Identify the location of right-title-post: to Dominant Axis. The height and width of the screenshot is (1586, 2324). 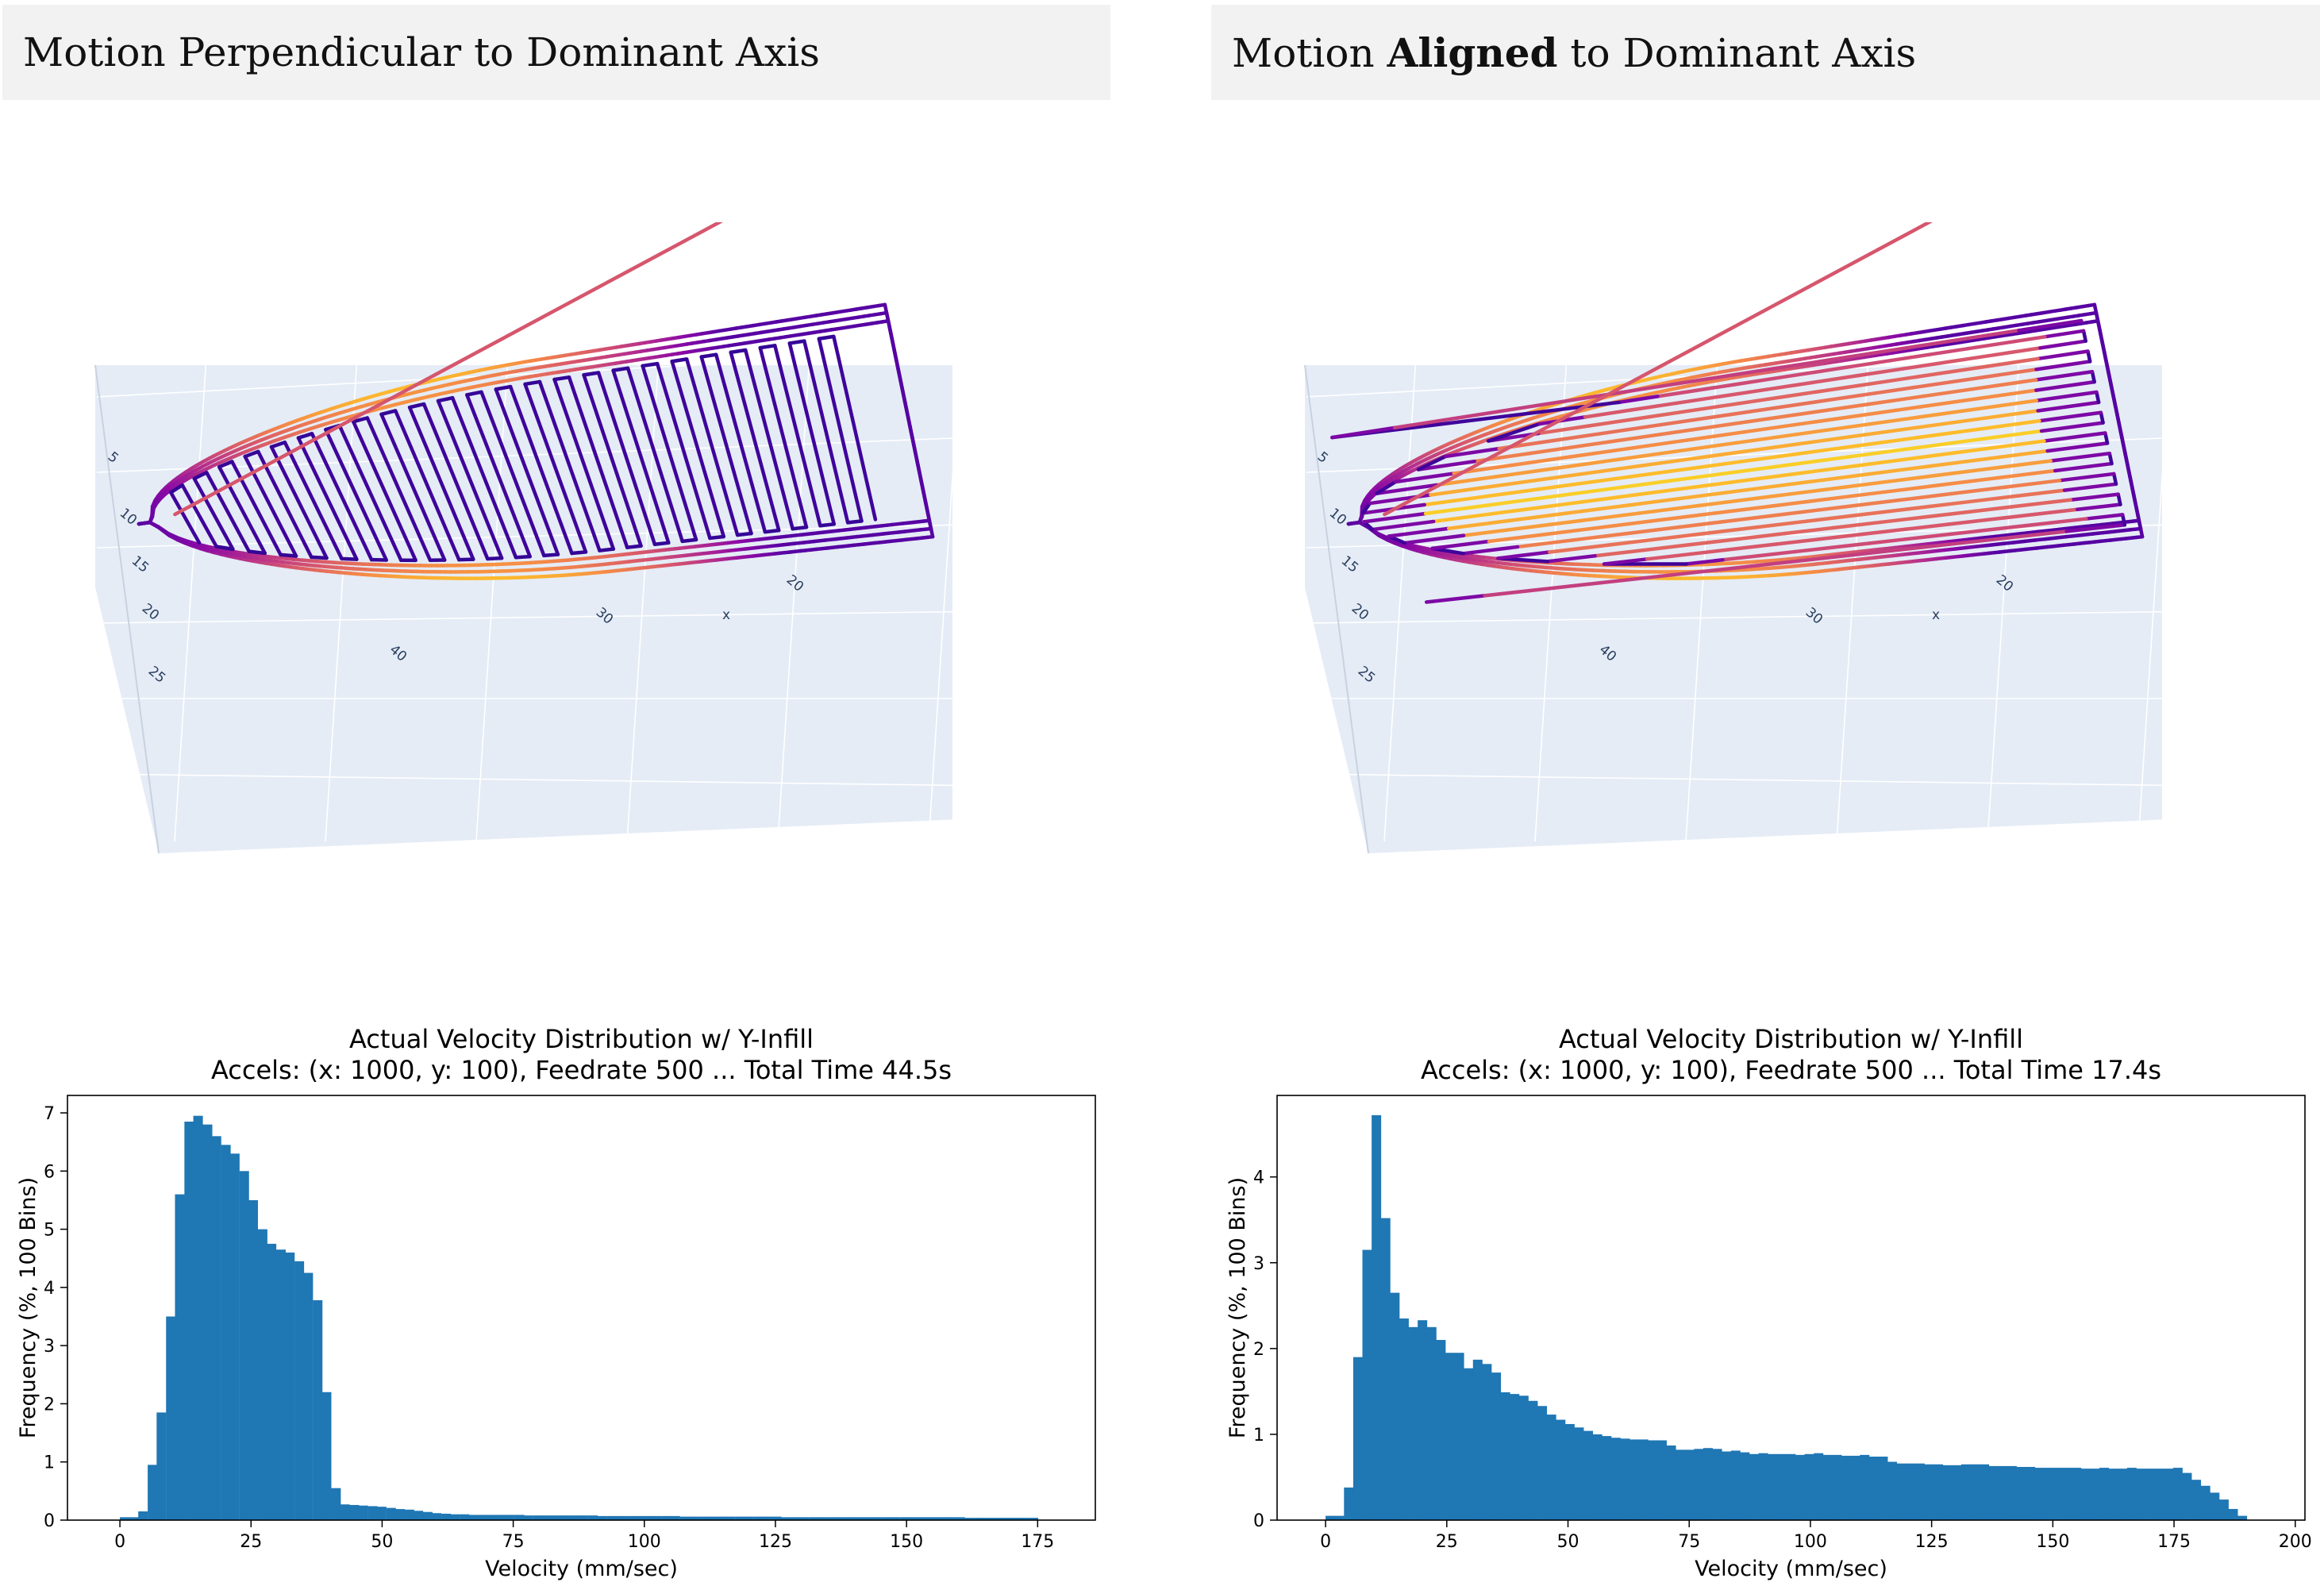
(1737, 53).